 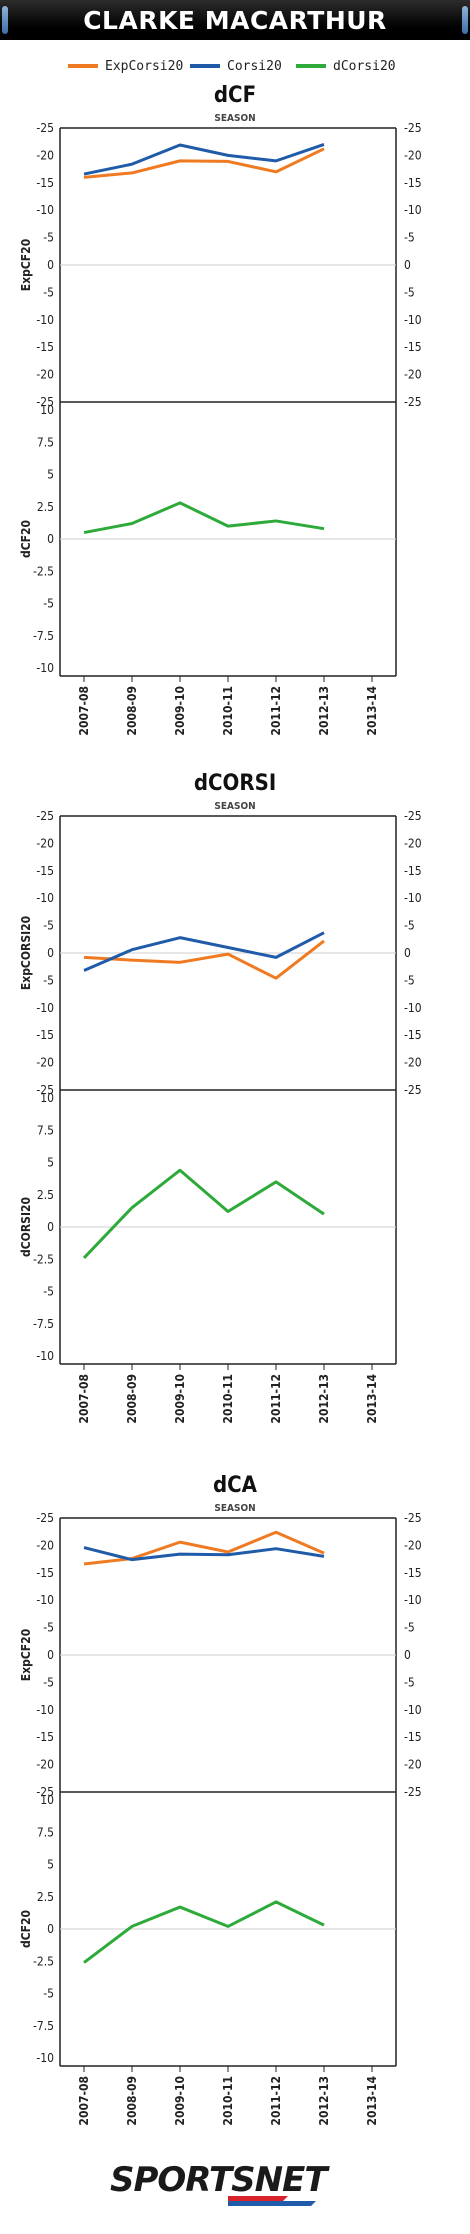 I want to click on chart-title: dCF, so click(x=235, y=95).